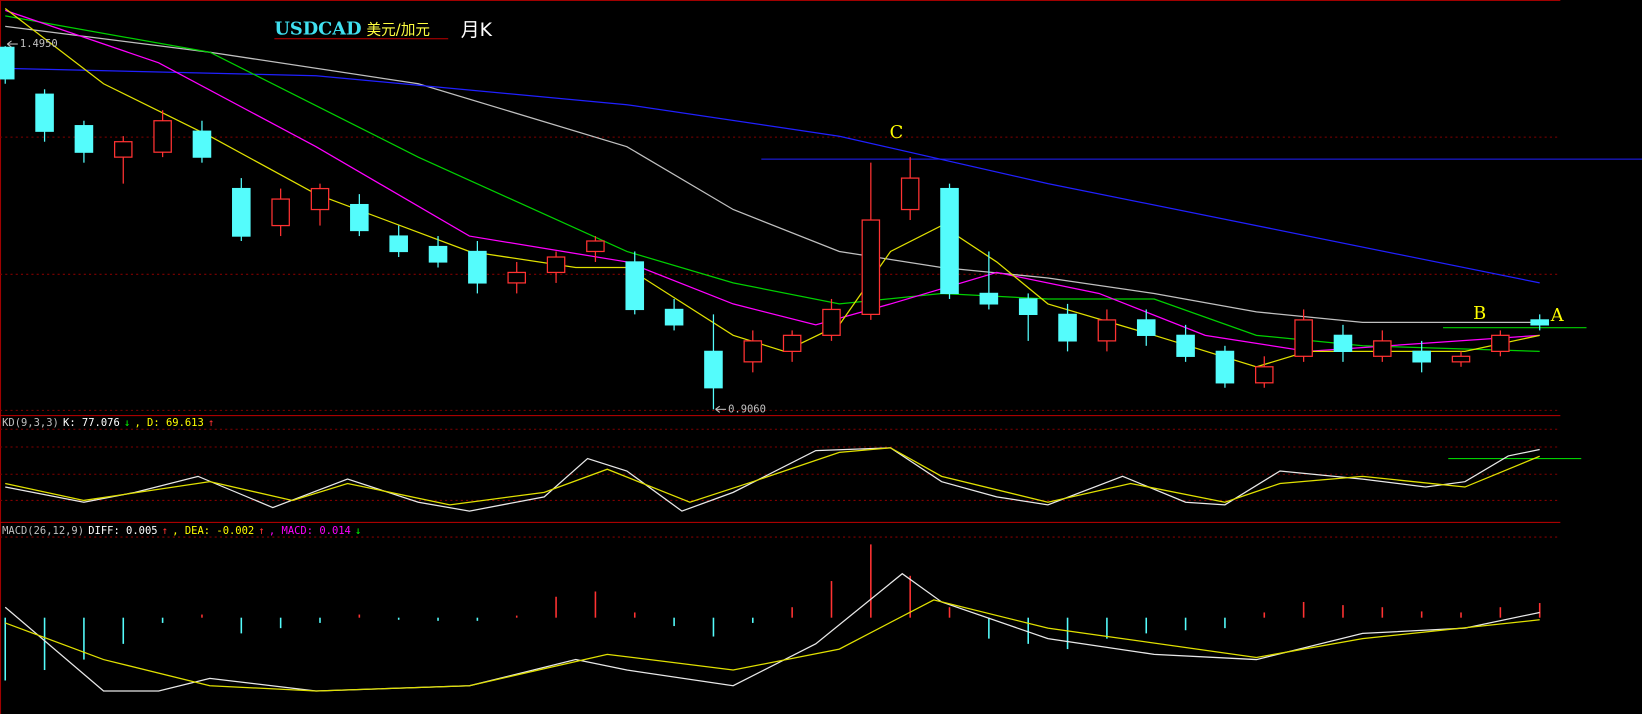 This screenshot has width=1642, height=714. What do you see at coordinates (122, 531) in the screenshot?
I see `header-part: DIFF: 0.005` at bounding box center [122, 531].